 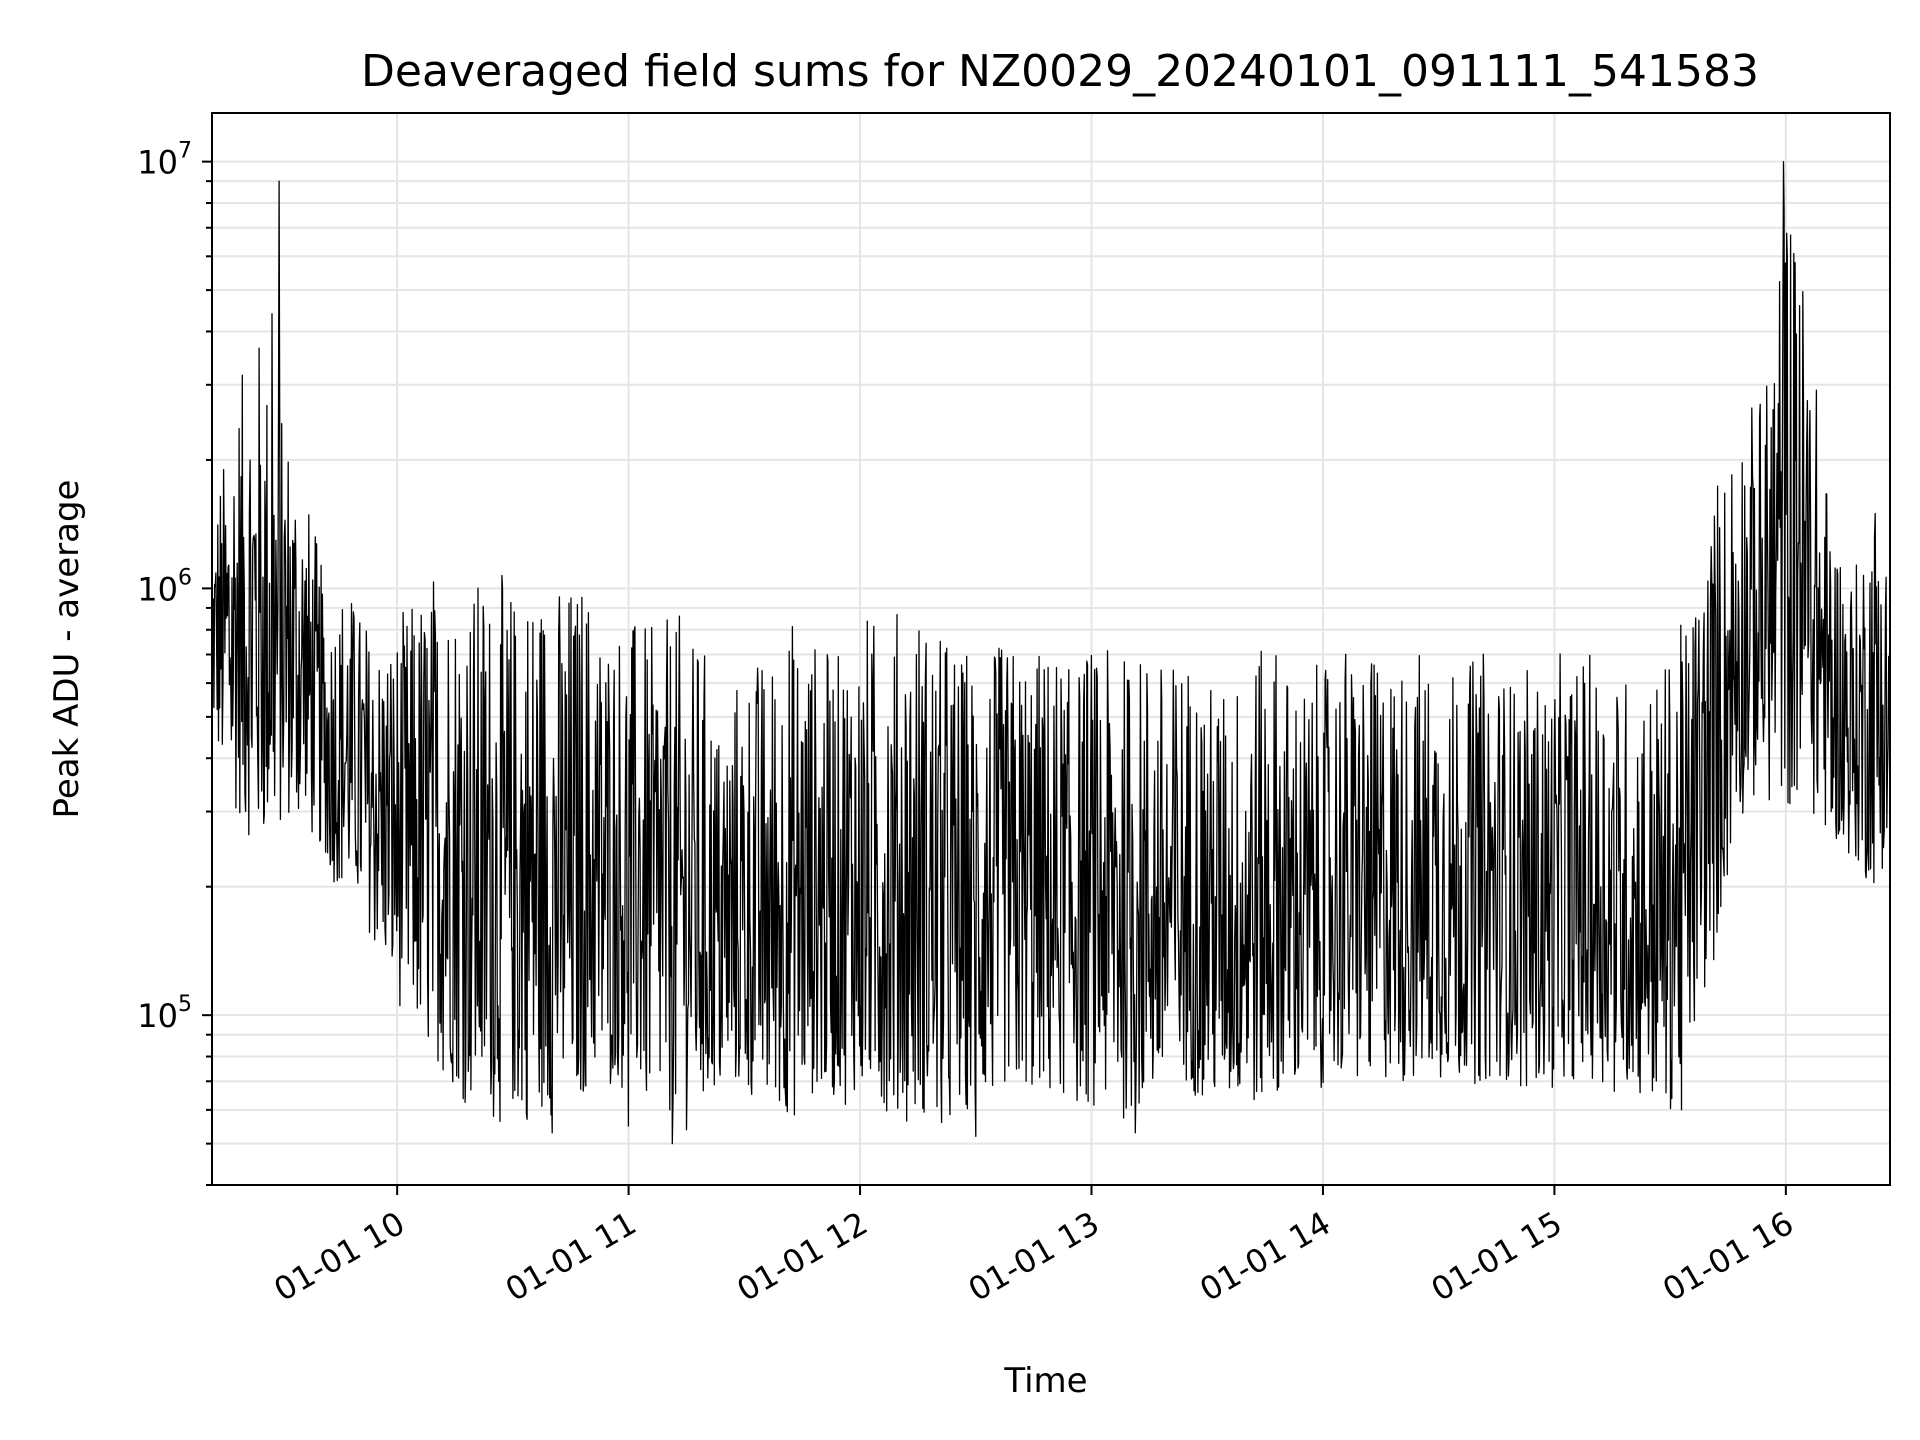 I want to click on x-tick-label: 01-01 12, so click(x=802, y=1256).